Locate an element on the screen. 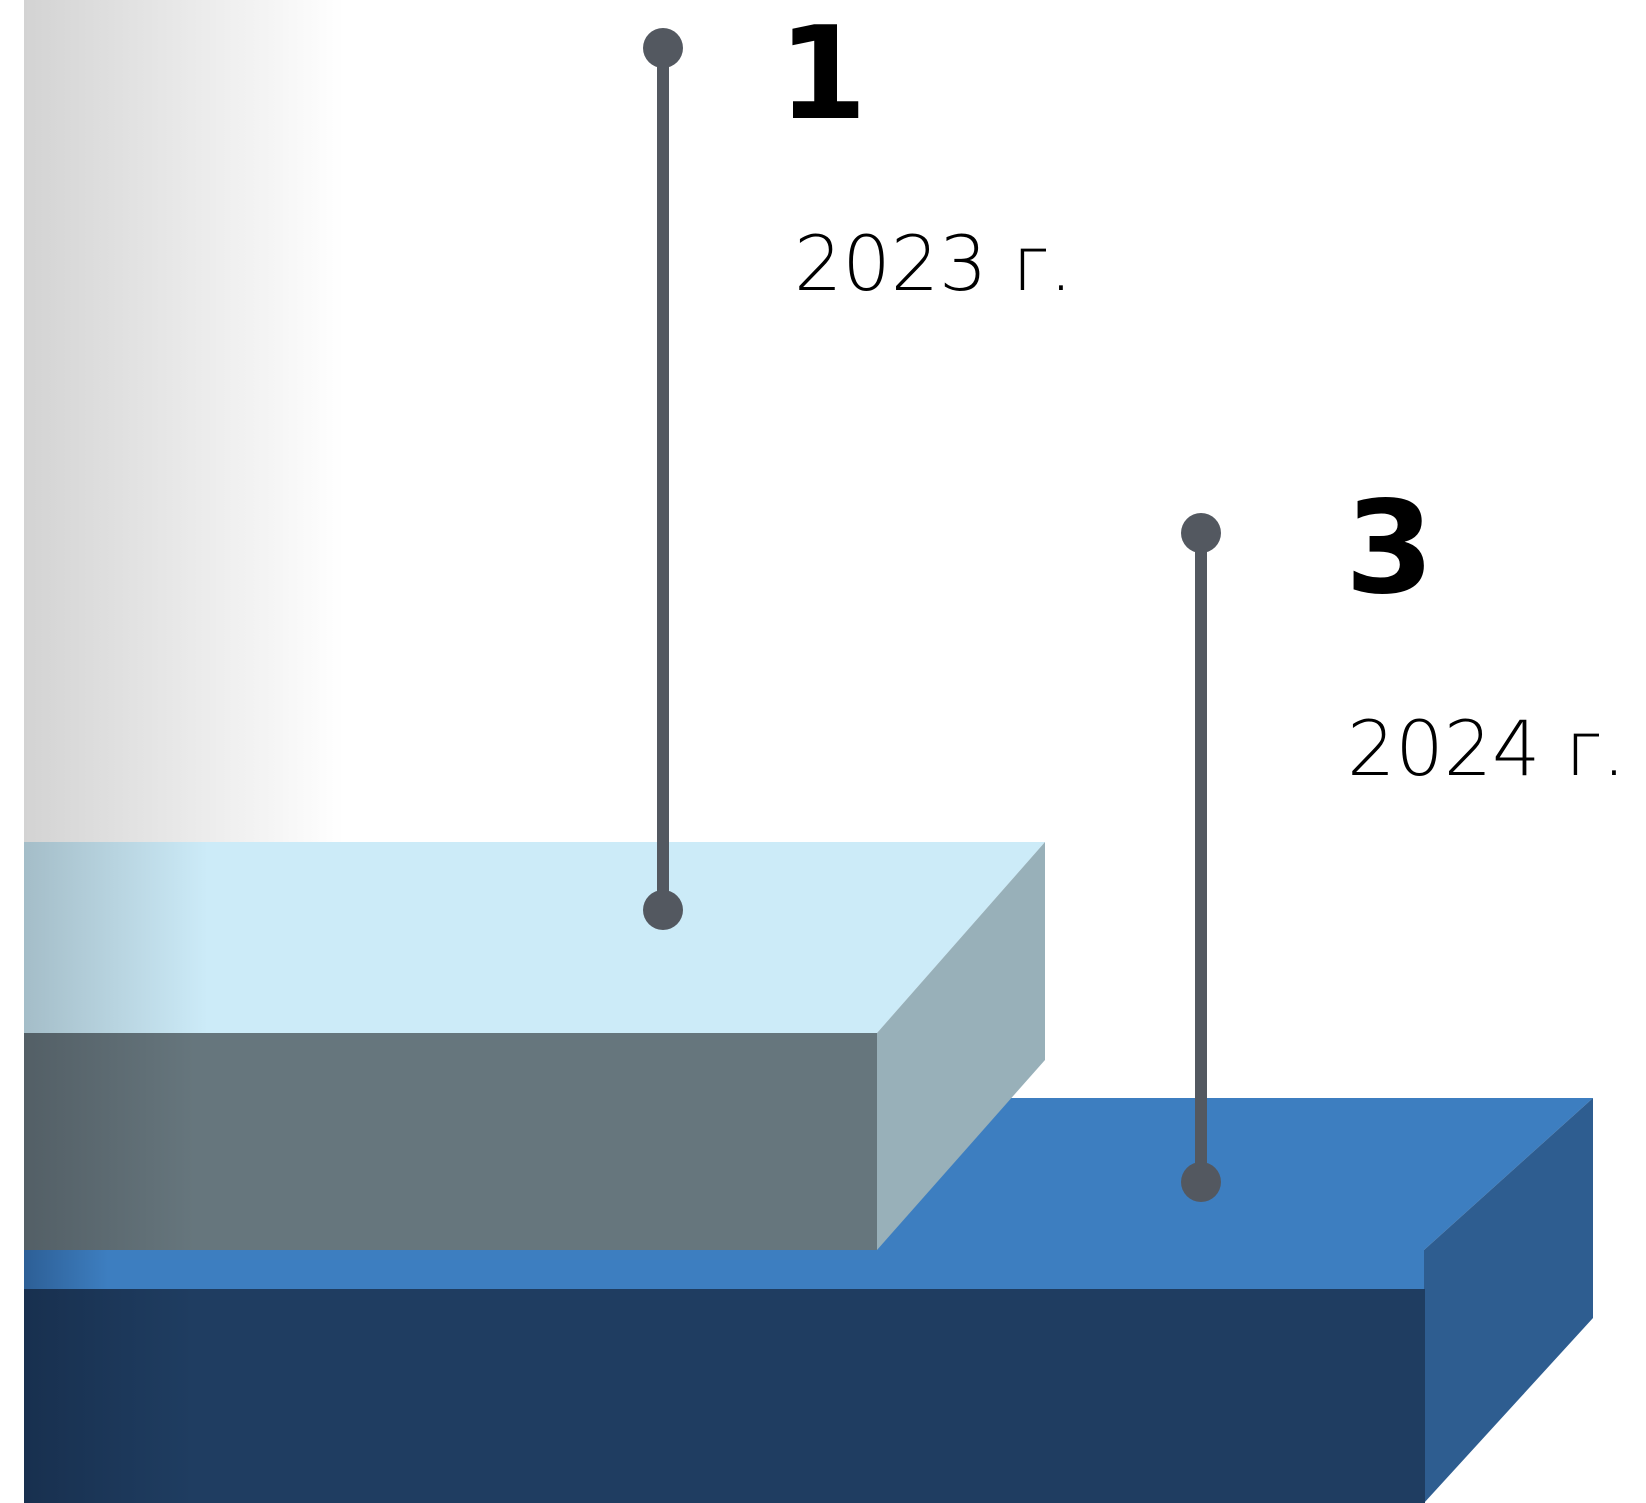 This screenshot has height=1503, width=1646. leader-dot-top-2023 is located at coordinates (663, 48).